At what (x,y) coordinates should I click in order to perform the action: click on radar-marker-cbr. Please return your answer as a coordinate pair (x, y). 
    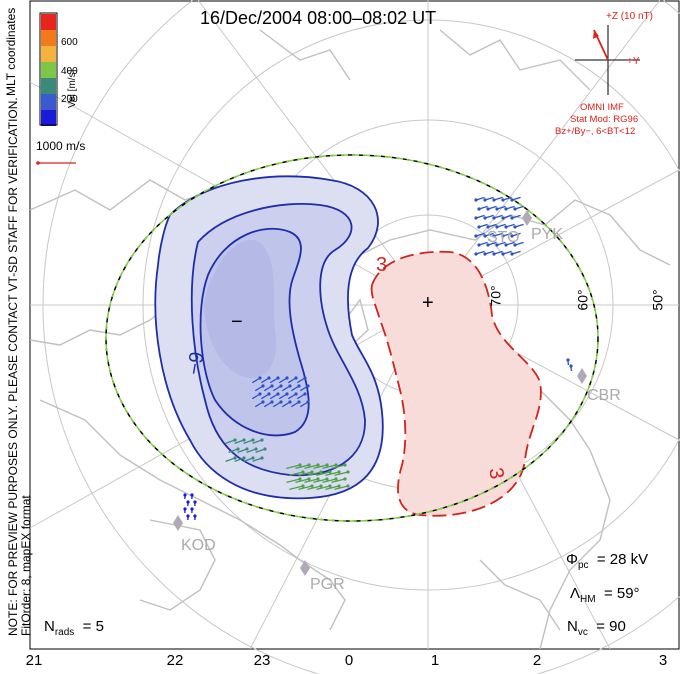
    Looking at the image, I should click on (582, 376).